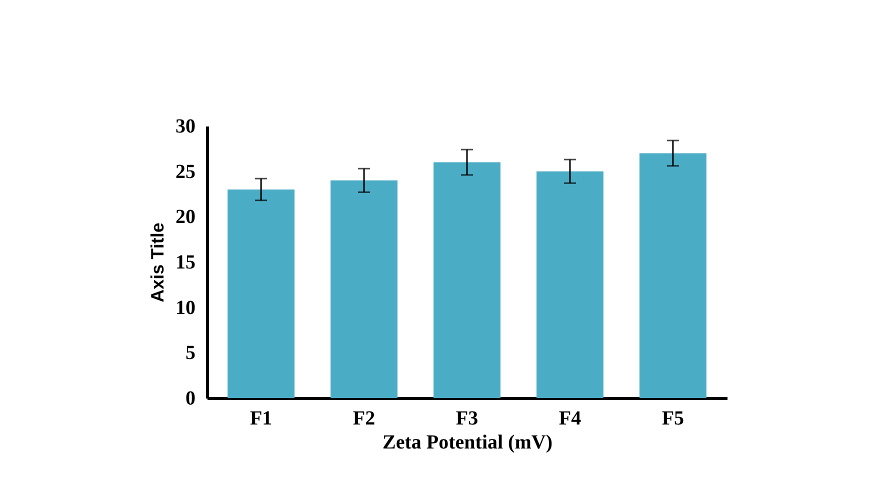  Describe the element at coordinates (191, 399) in the screenshot. I see `y-tick-label: 0` at that location.